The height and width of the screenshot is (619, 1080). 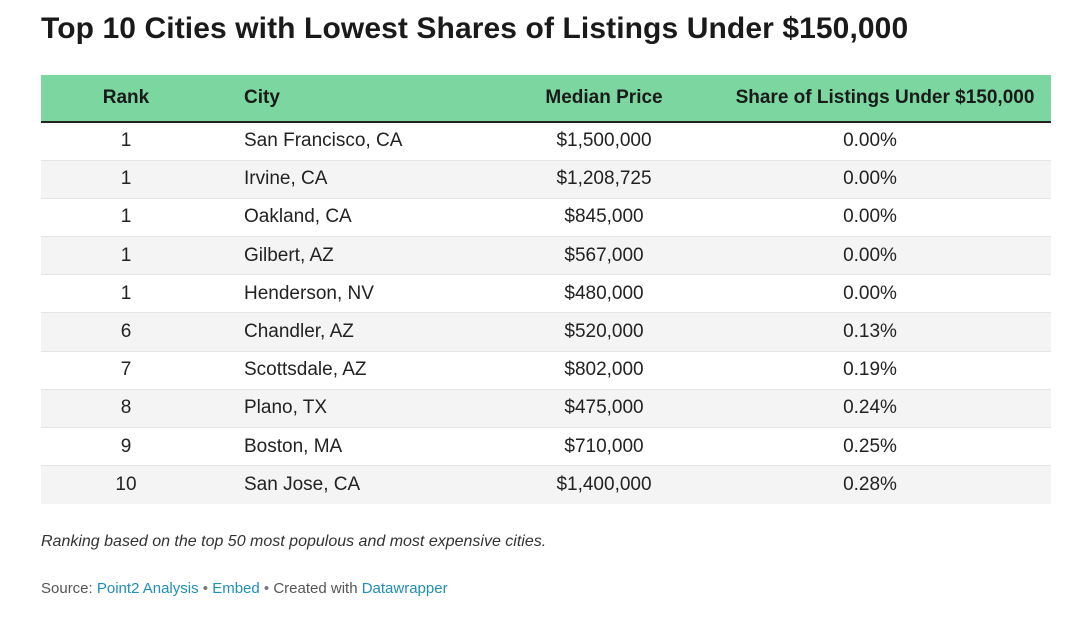 I want to click on cell-median-price: $1,500,000, so click(x=604, y=141).